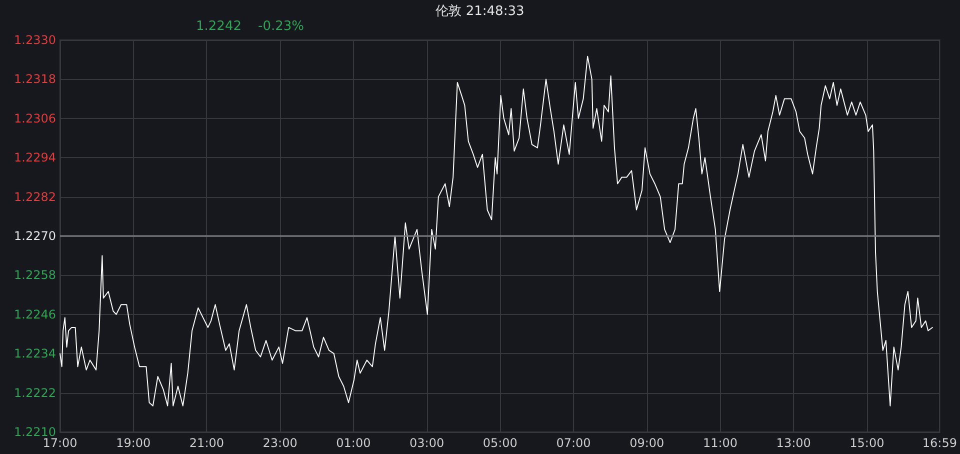 Image resolution: width=960 pixels, height=454 pixels. I want to click on y-tick-label: 1.2282, so click(35, 197).